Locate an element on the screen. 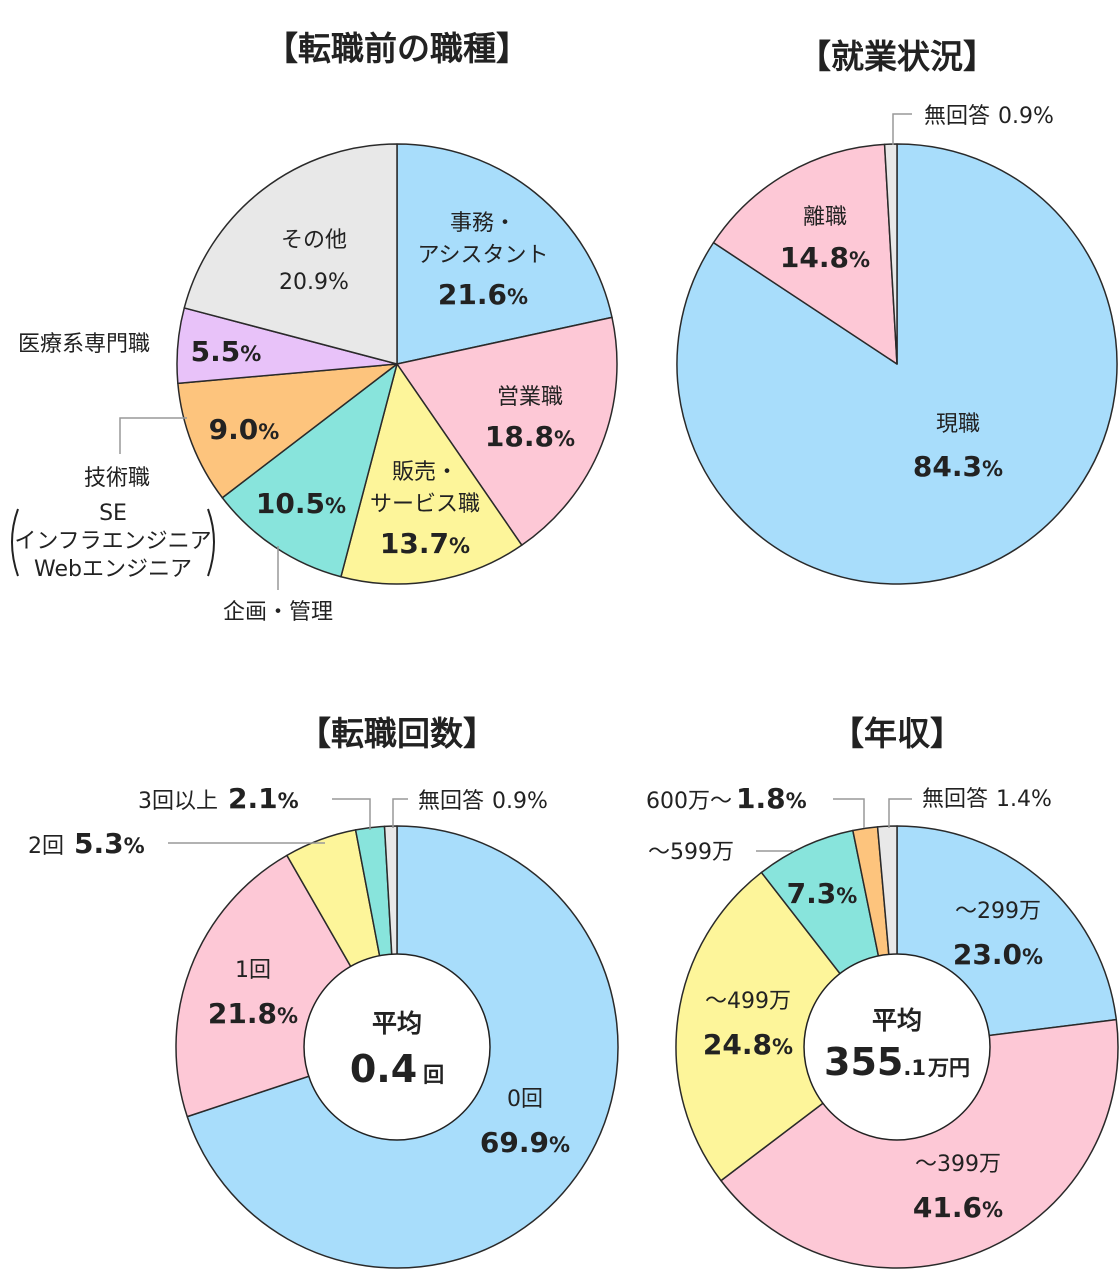 The image size is (1120, 1288). slice-label-1kai: 1回 is located at coordinates (253, 970).